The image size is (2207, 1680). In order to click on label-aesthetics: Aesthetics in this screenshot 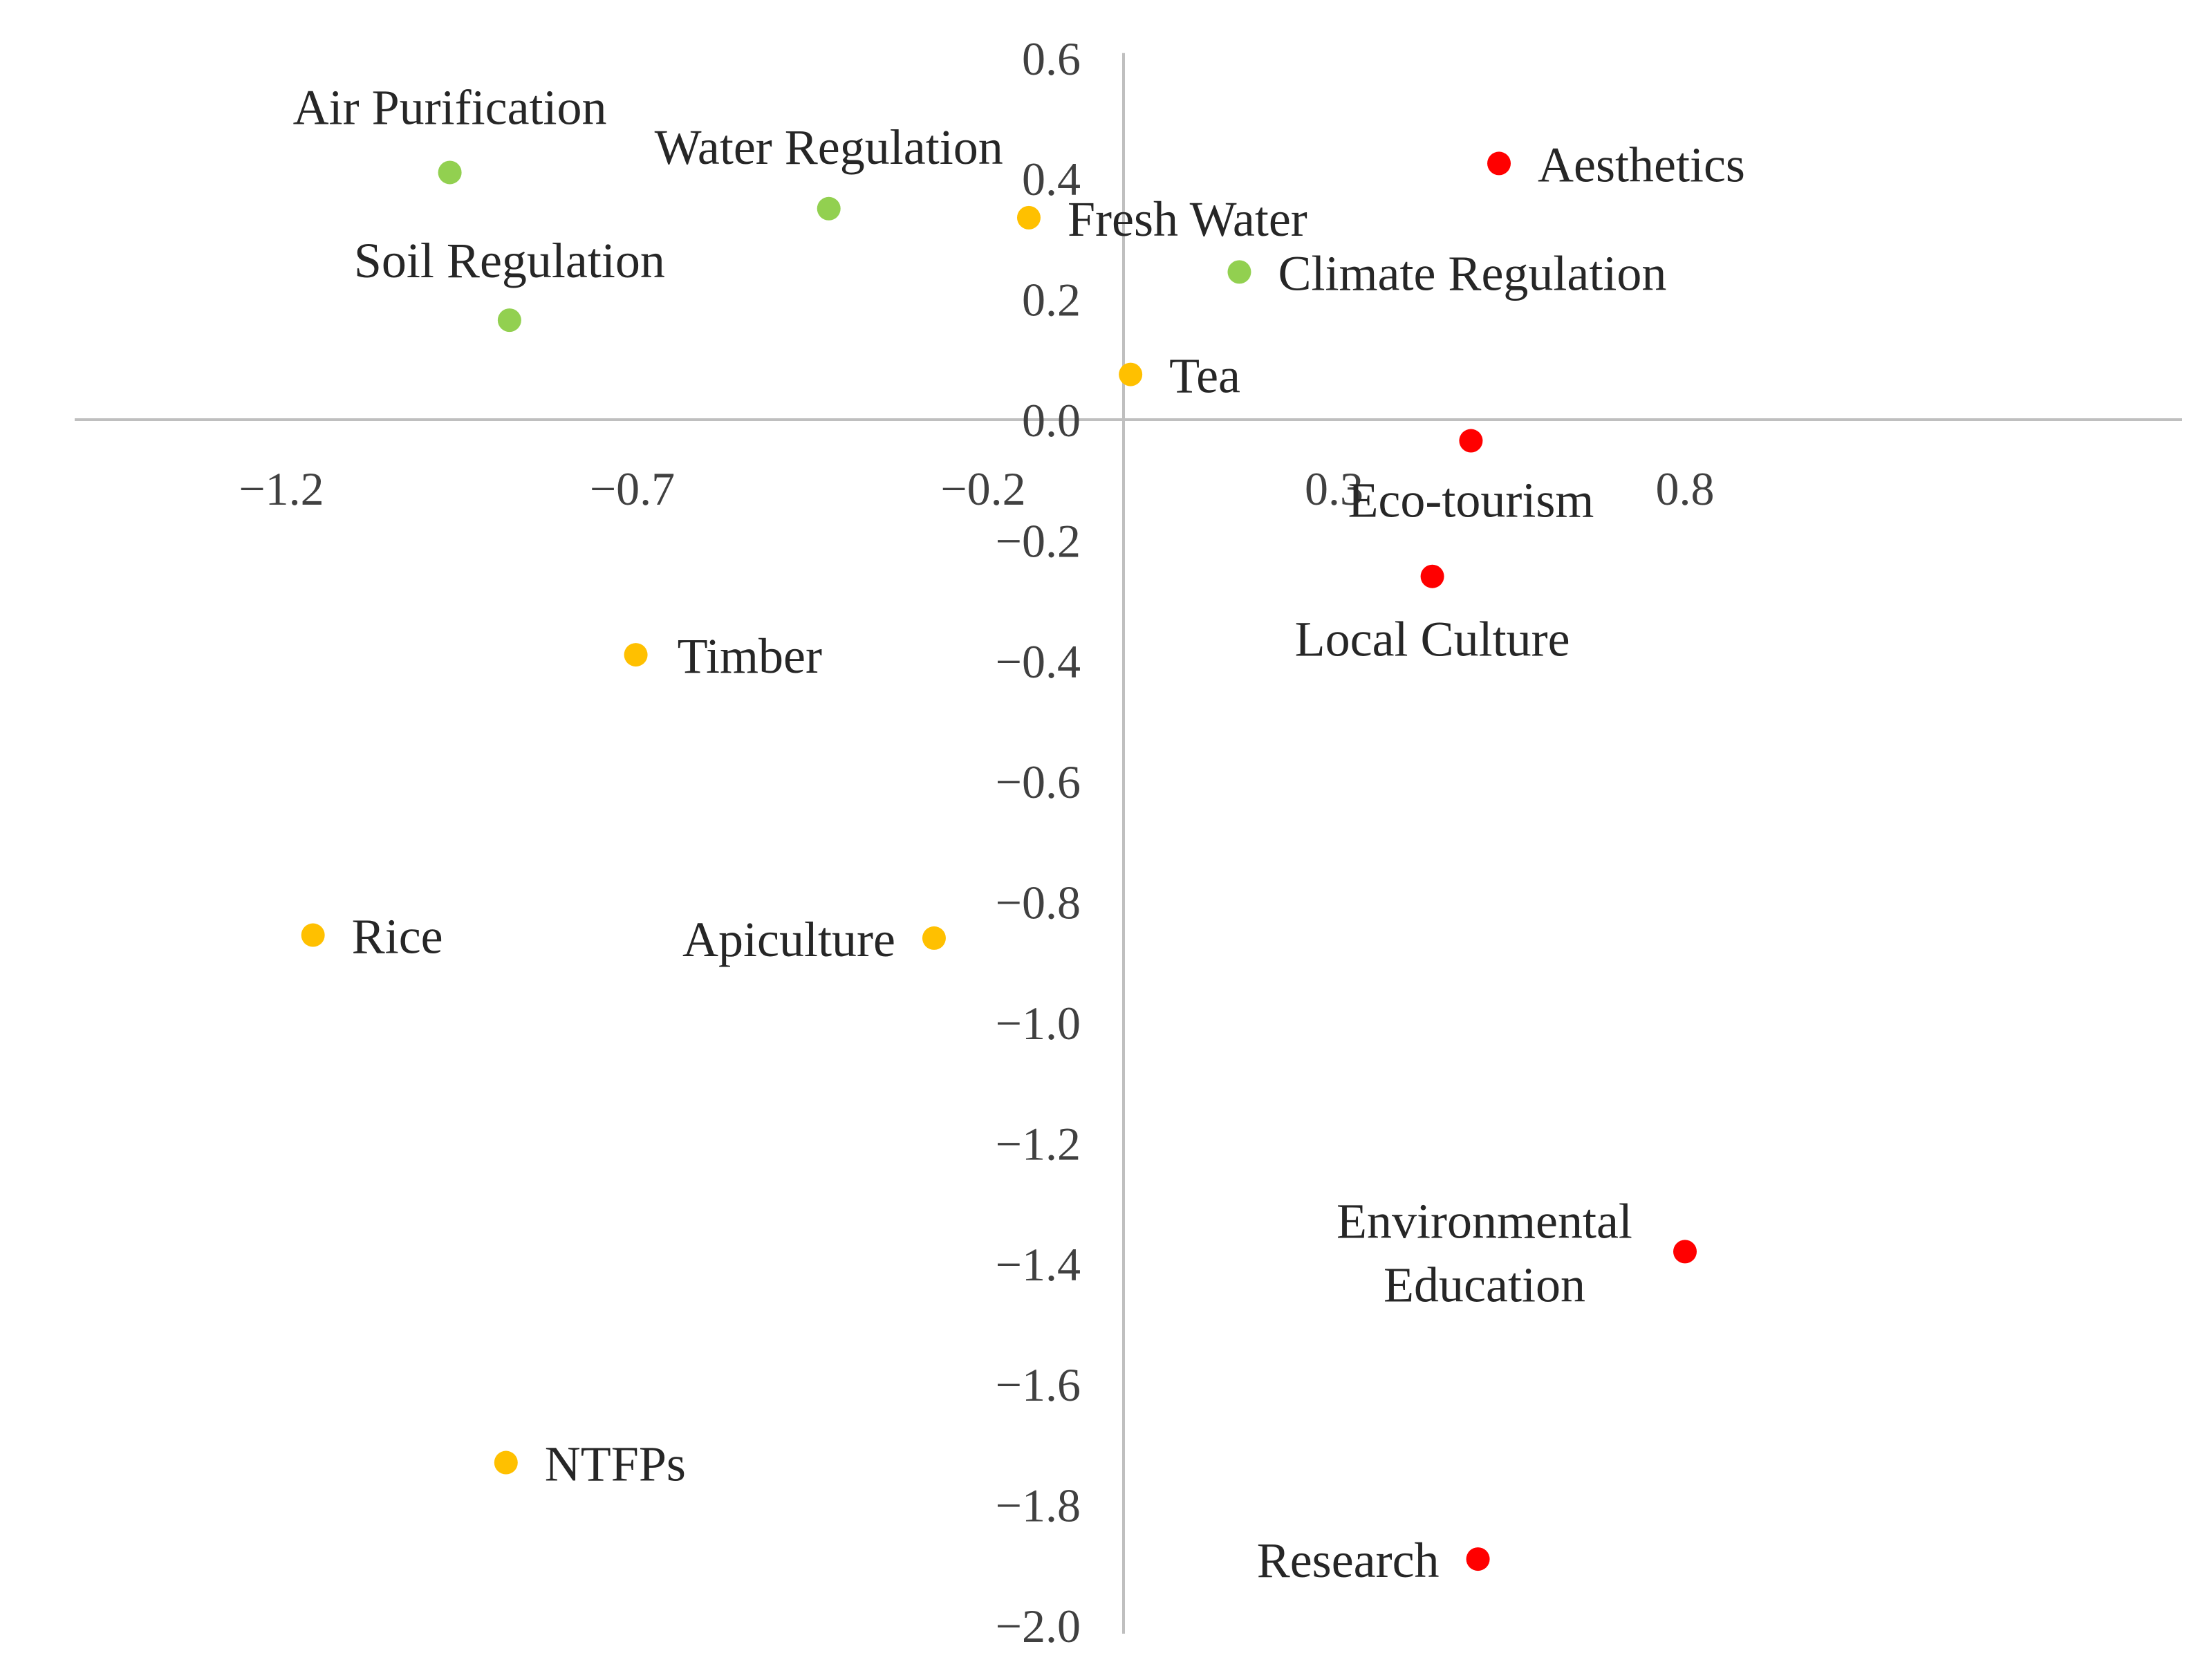, I will do `click(1641, 164)`.